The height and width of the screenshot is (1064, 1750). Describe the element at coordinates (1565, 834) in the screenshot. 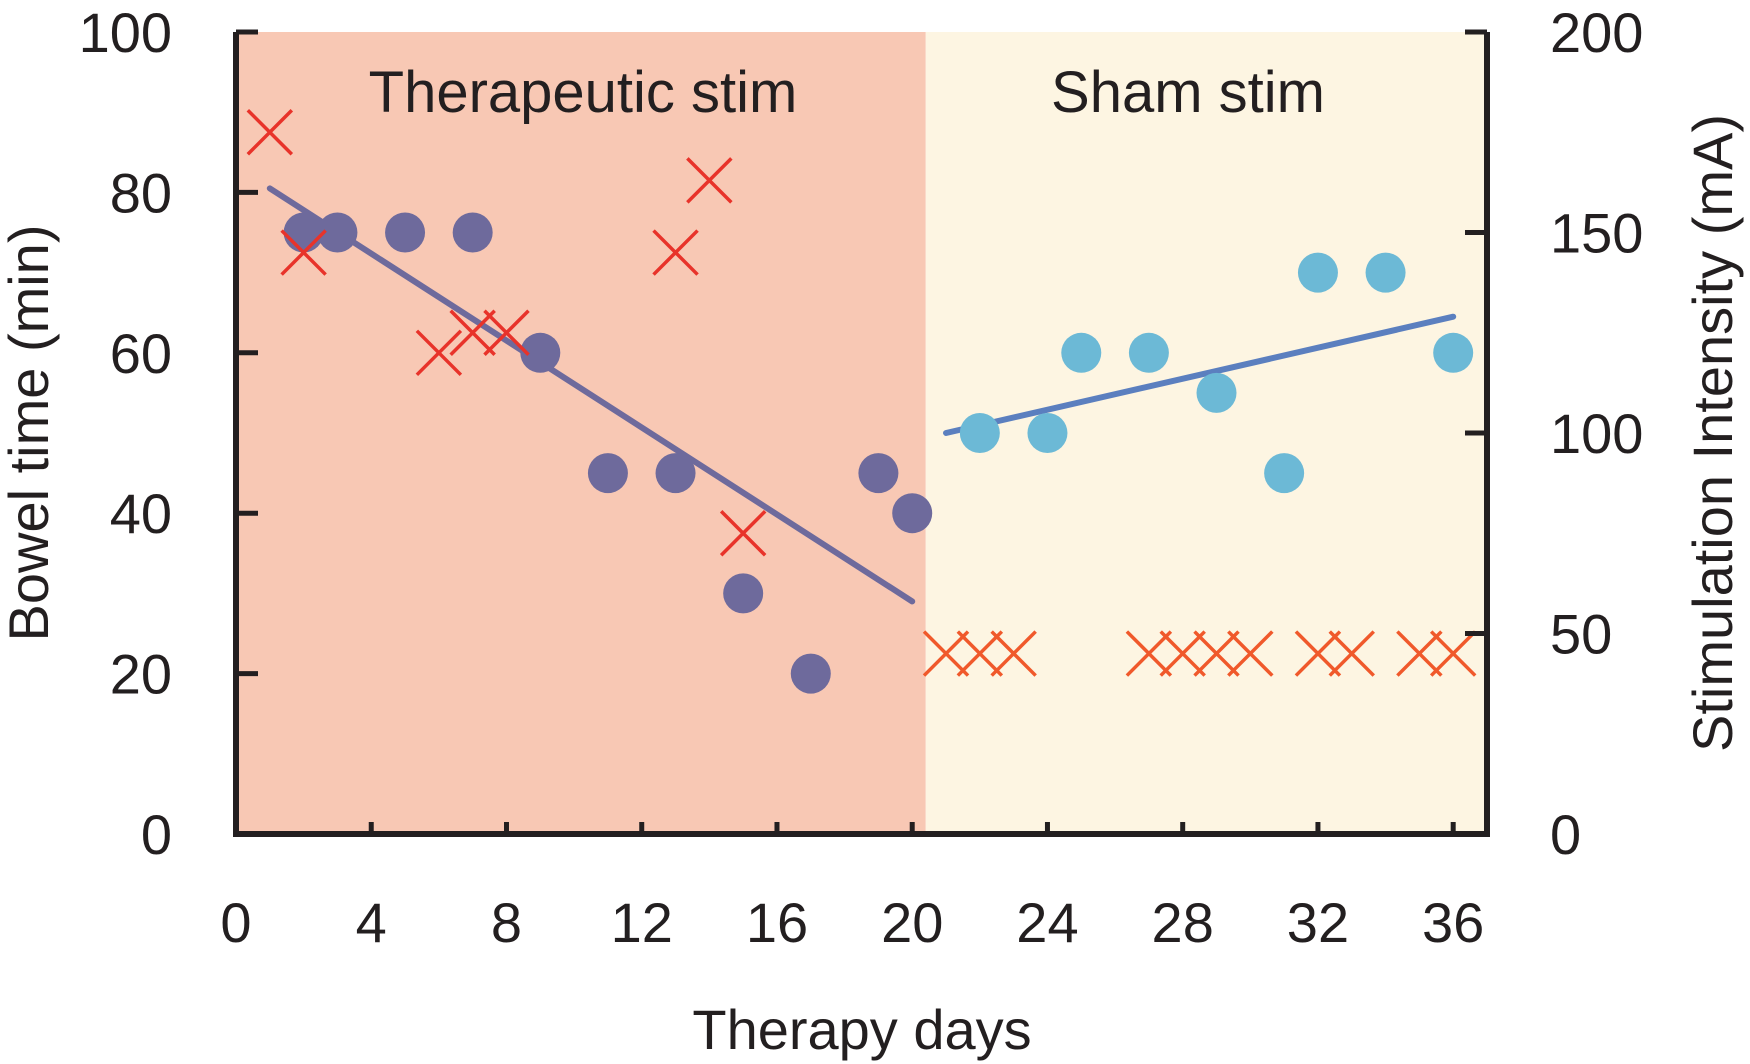

I see `y-right-tick-label: 0` at that location.